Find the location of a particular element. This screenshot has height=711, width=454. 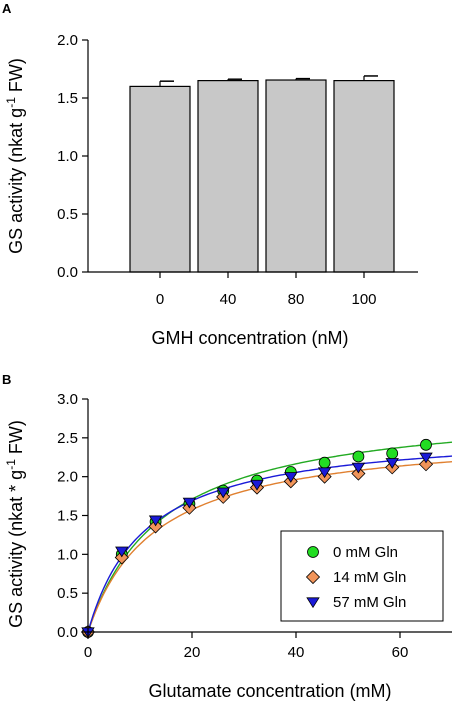

legend-entry: 57 mM Gln is located at coordinates (369, 602).